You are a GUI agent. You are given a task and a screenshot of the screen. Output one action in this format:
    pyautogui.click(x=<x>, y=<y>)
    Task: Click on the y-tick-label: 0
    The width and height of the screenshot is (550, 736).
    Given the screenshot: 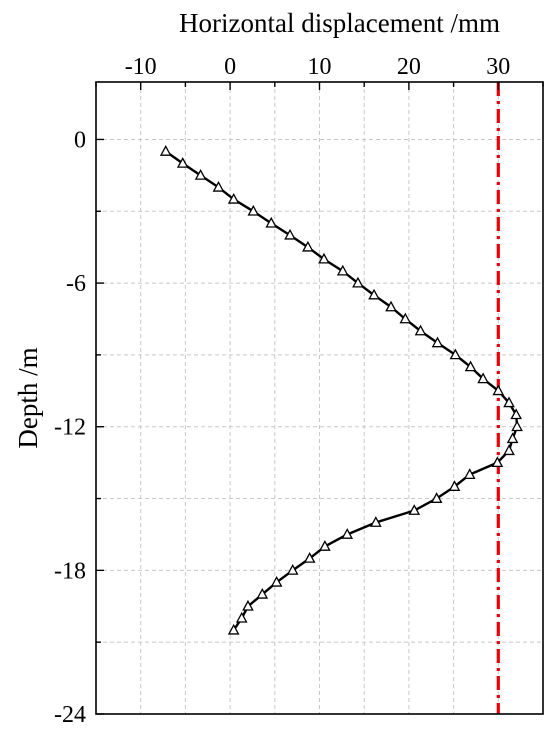 What is the action you would take?
    pyautogui.click(x=80, y=140)
    